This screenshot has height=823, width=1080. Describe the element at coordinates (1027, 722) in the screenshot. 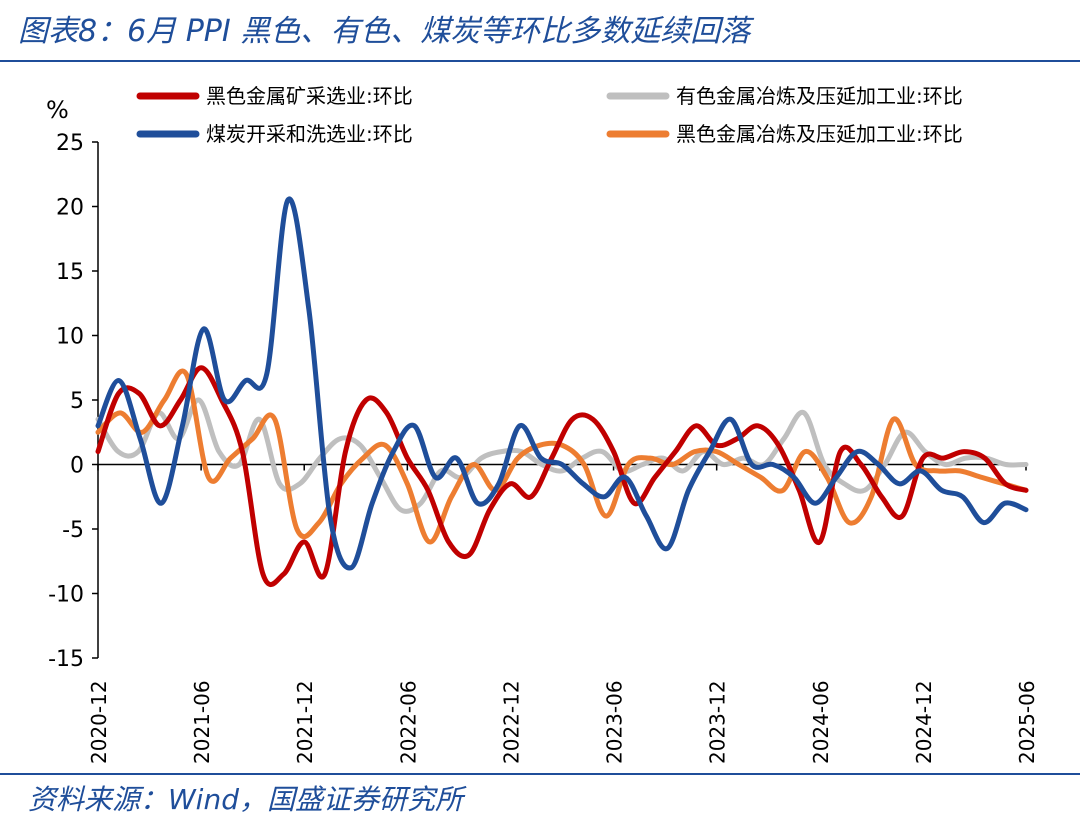

I see `x-tick-label: 2025-06` at that location.